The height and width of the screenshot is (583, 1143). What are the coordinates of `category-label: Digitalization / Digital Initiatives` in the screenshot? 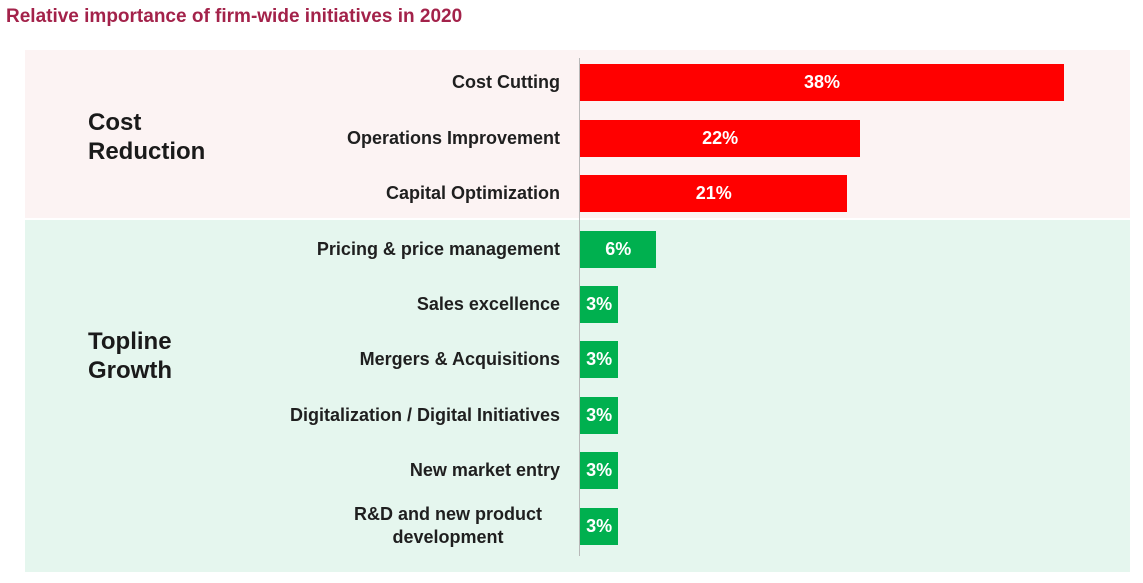 It's located at (424, 415).